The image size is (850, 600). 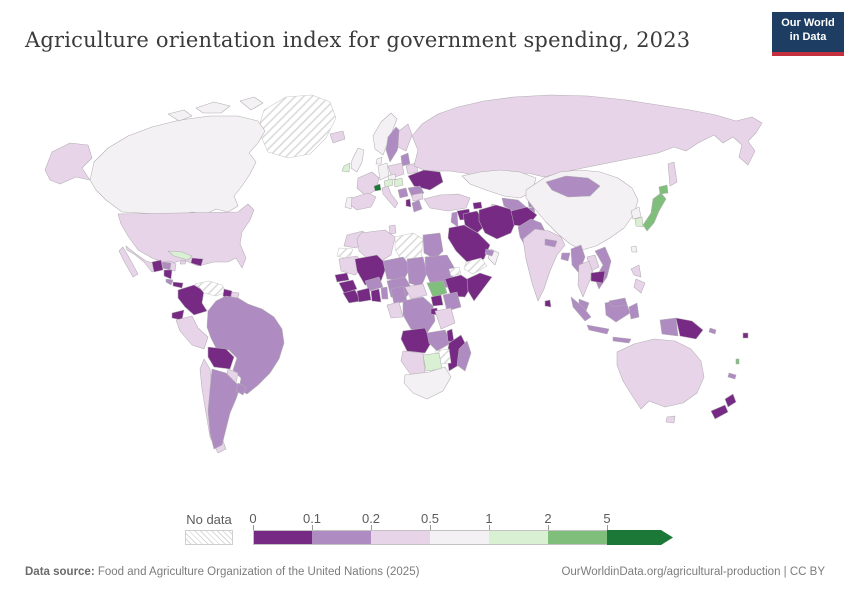 I want to click on country-honduras: Honduras, so click(x=166, y=266).